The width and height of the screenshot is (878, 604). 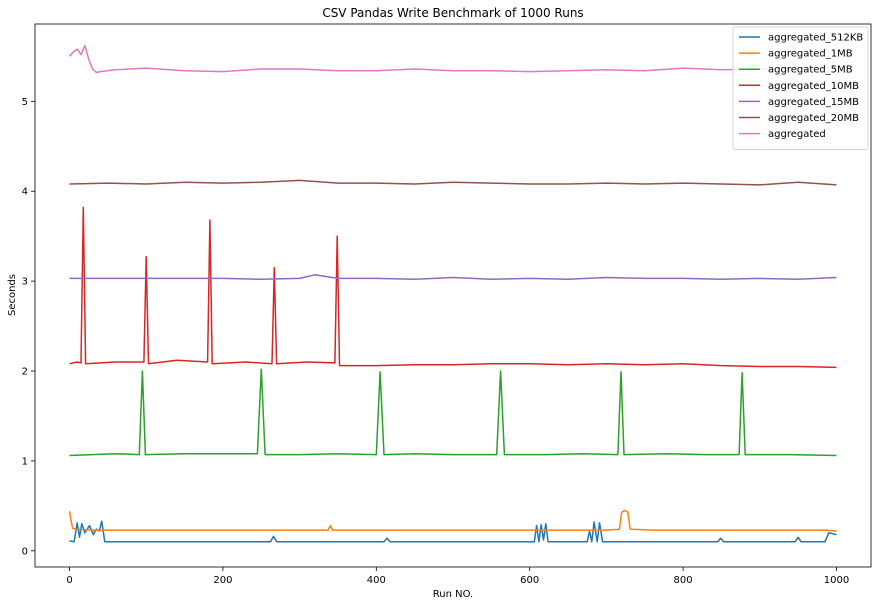 What do you see at coordinates (452, 13) in the screenshot?
I see `chart-title: CSV Pandas Write Benchmark of 1000 Runs` at bounding box center [452, 13].